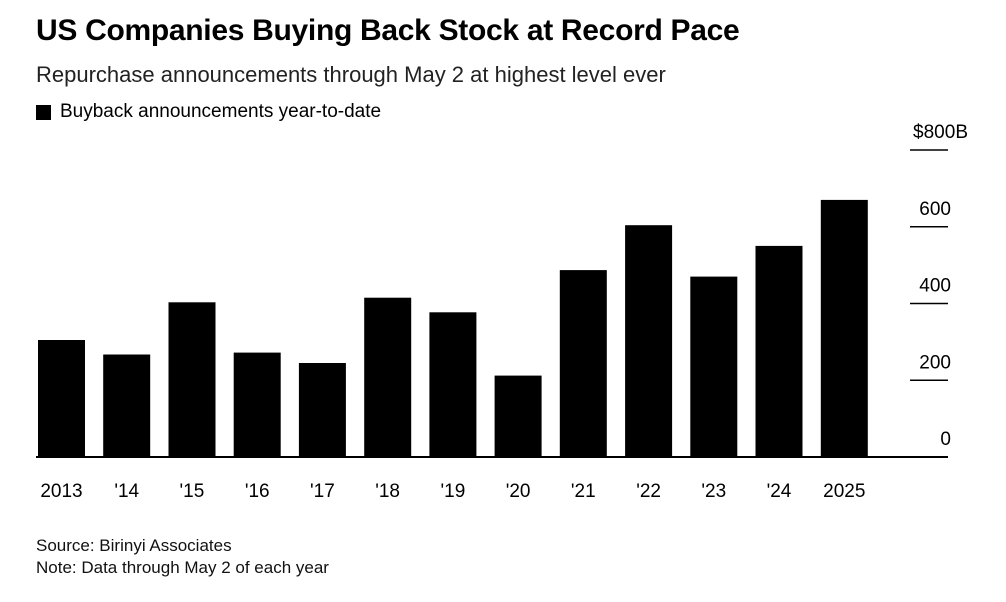 The height and width of the screenshot is (602, 1006). I want to click on legend: Buyback announcements year-to-date, so click(208, 112).